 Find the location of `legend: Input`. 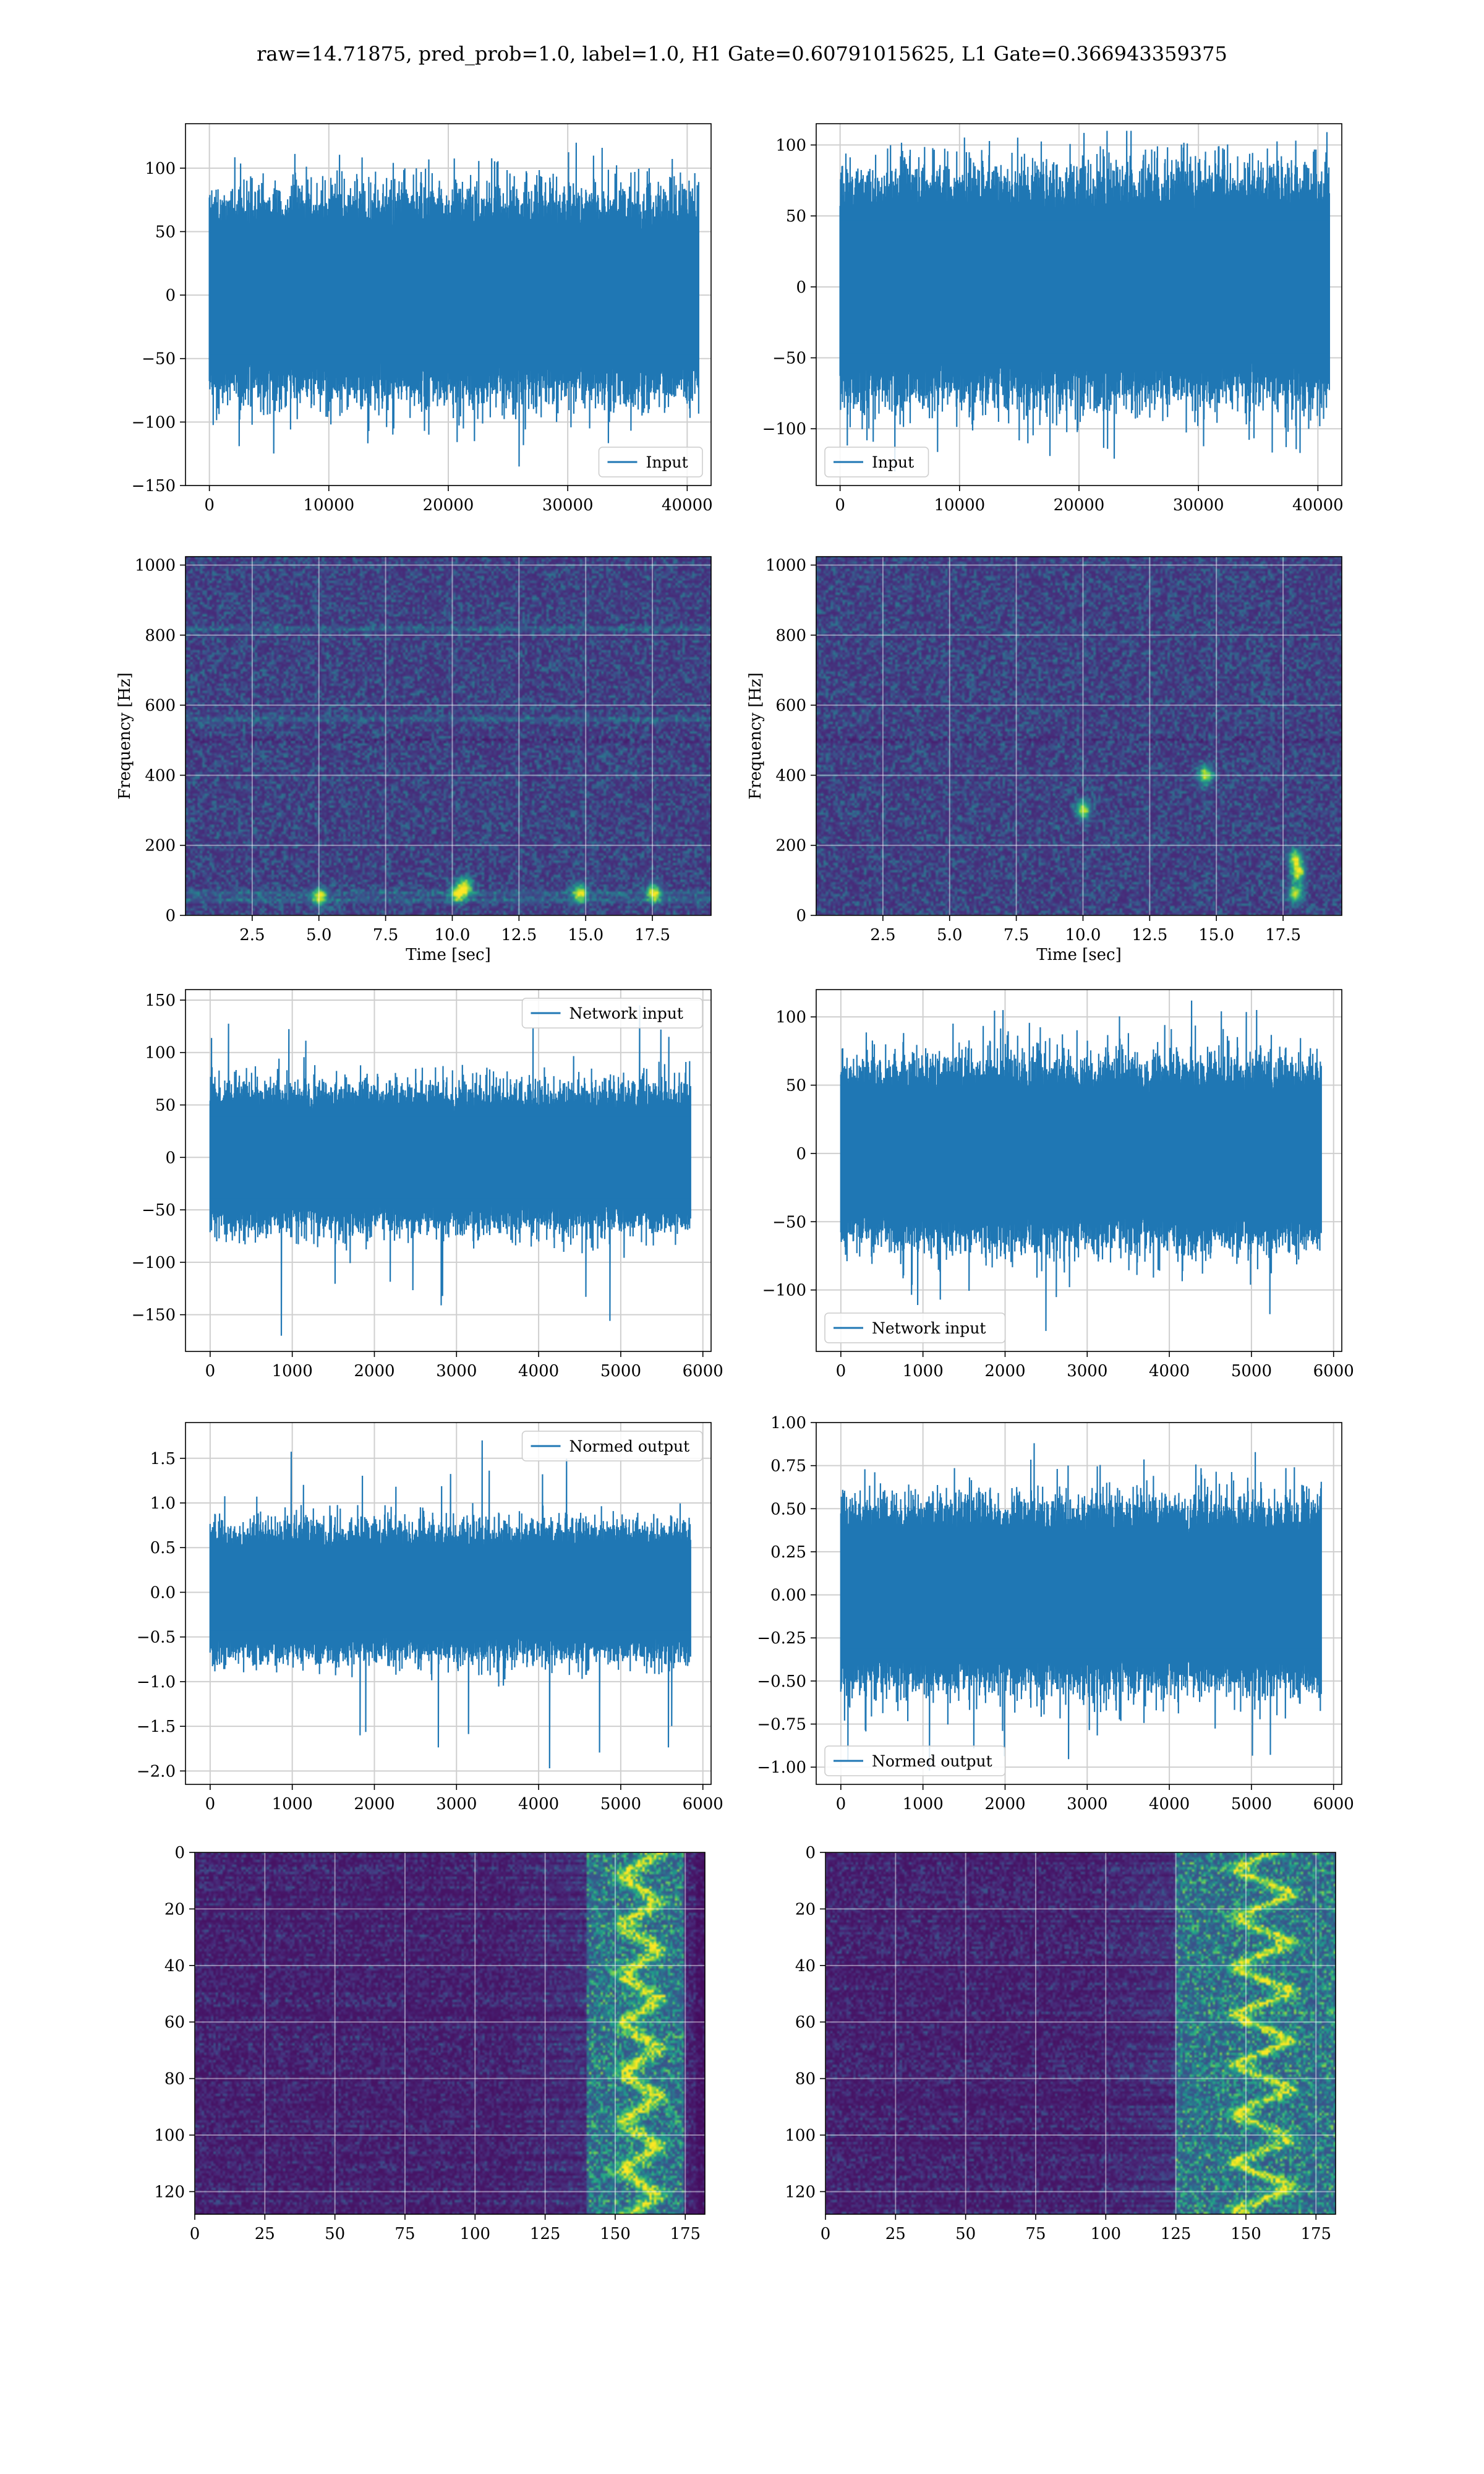

legend: Input is located at coordinates (650, 462).